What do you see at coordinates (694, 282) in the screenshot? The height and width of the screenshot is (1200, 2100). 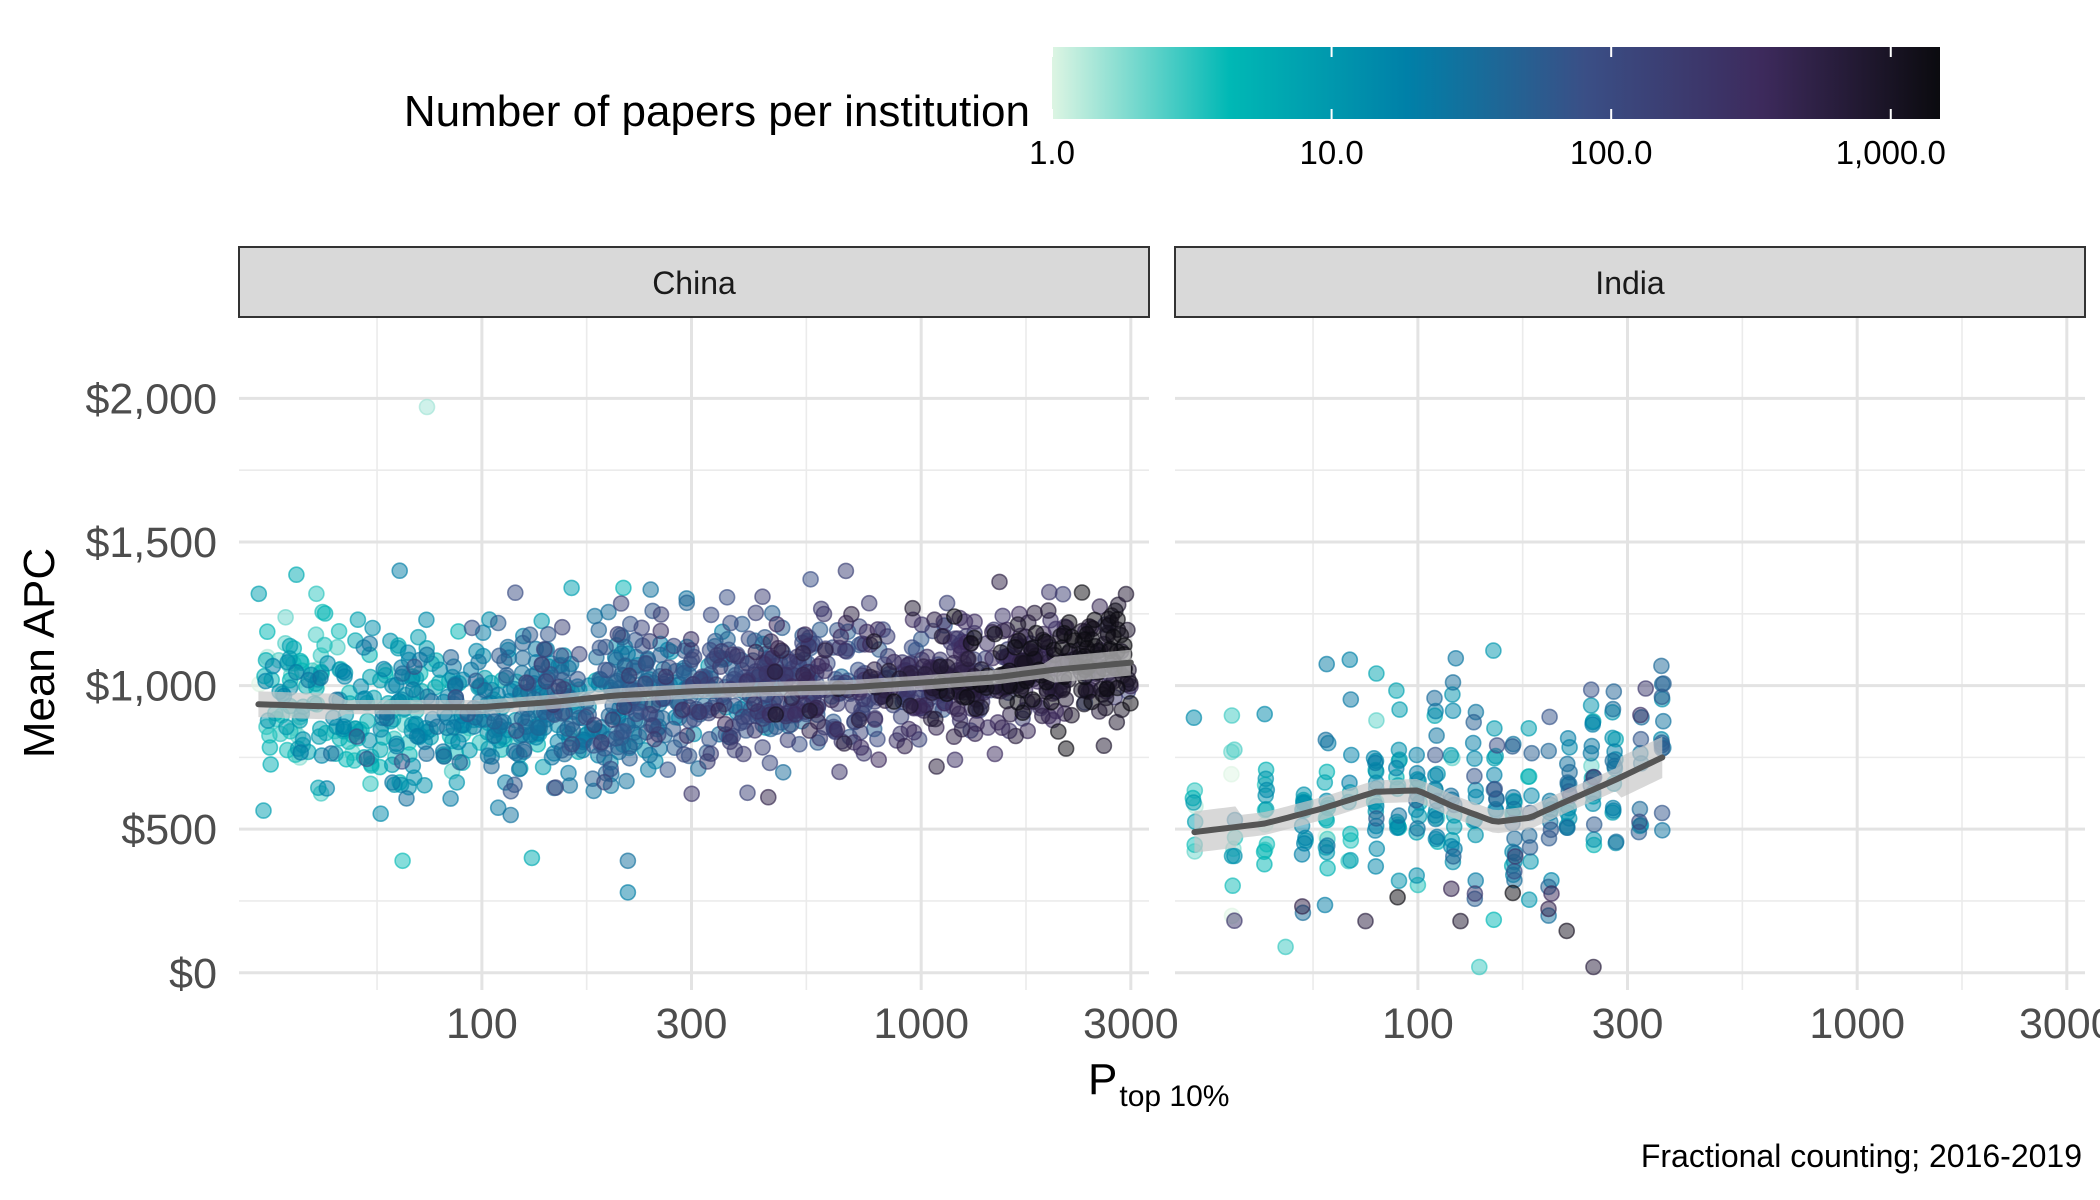 I see `facet-strip-china: China` at bounding box center [694, 282].